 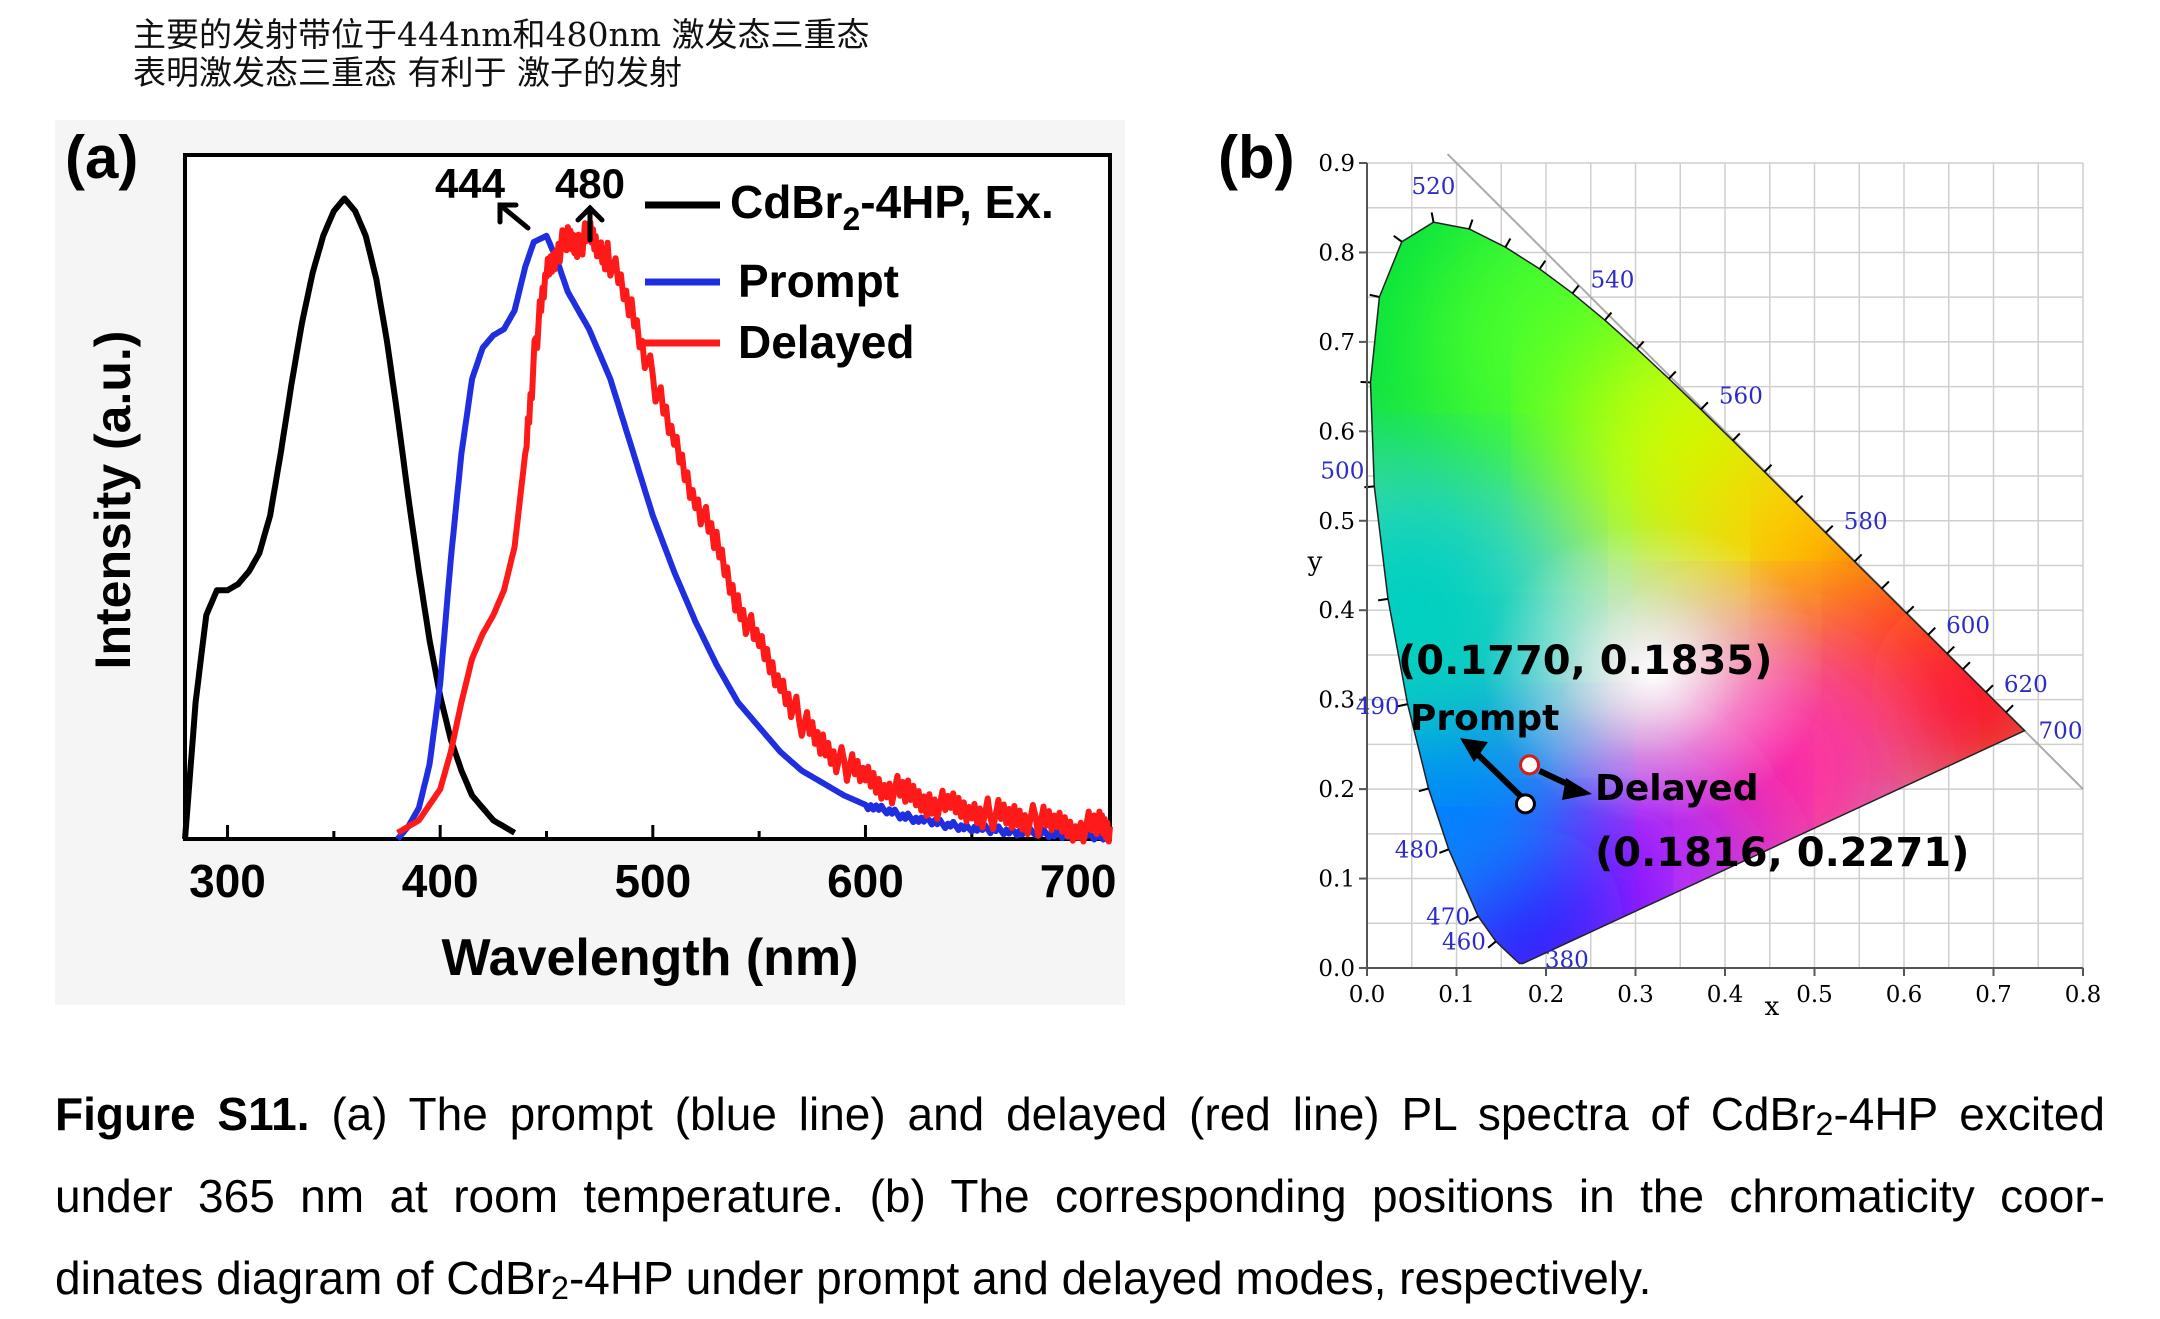 I want to click on x-tick-label-0.2: 0.2, so click(x=1546, y=995).